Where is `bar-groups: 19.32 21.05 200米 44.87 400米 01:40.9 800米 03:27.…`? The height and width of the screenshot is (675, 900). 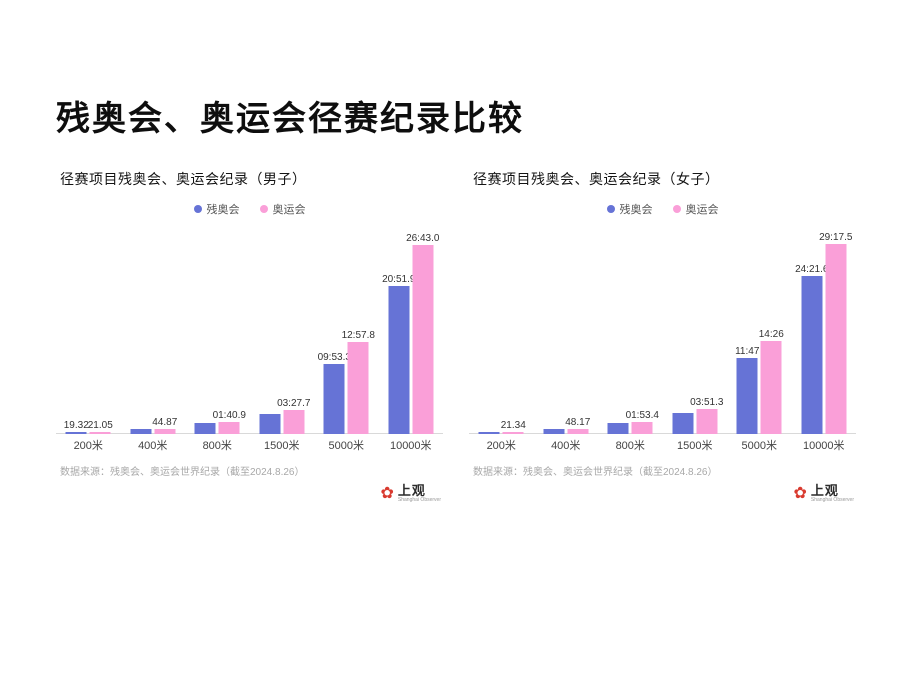
bar-groups: 19.32 21.05 200米 44.87 400米 01:40.9 800米 03:27.… is located at coordinates (249, 339).